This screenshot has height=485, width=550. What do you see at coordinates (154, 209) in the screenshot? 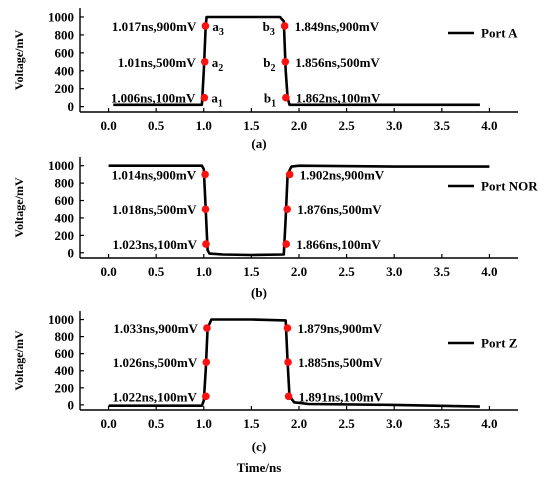
I see `point-annotation: 1.018ns,500mV` at bounding box center [154, 209].